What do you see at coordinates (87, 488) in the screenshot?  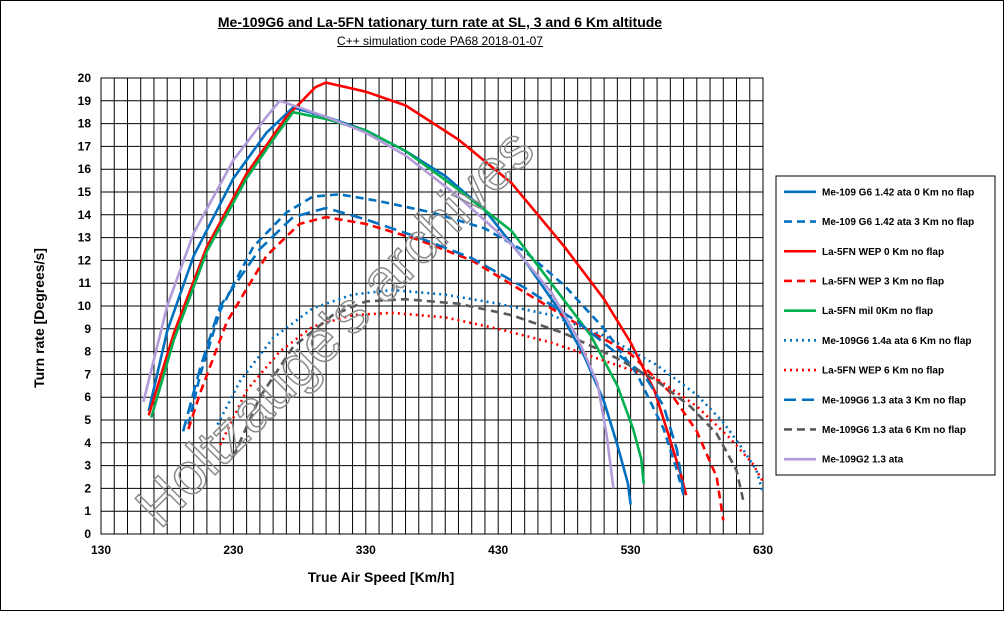 I see `y-tick-label: 2` at bounding box center [87, 488].